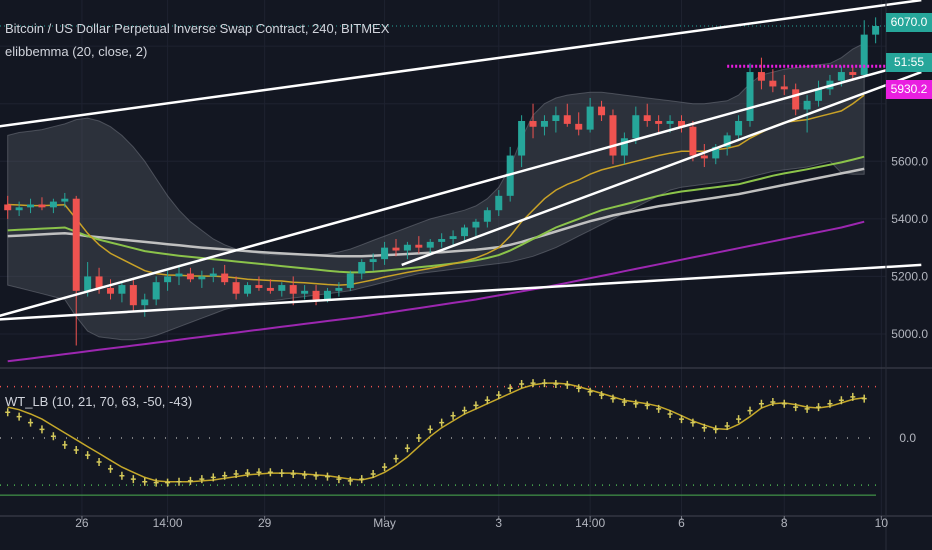 This screenshot has width=932, height=550. I want to click on price-tick-label: 5200.0, so click(909, 276).